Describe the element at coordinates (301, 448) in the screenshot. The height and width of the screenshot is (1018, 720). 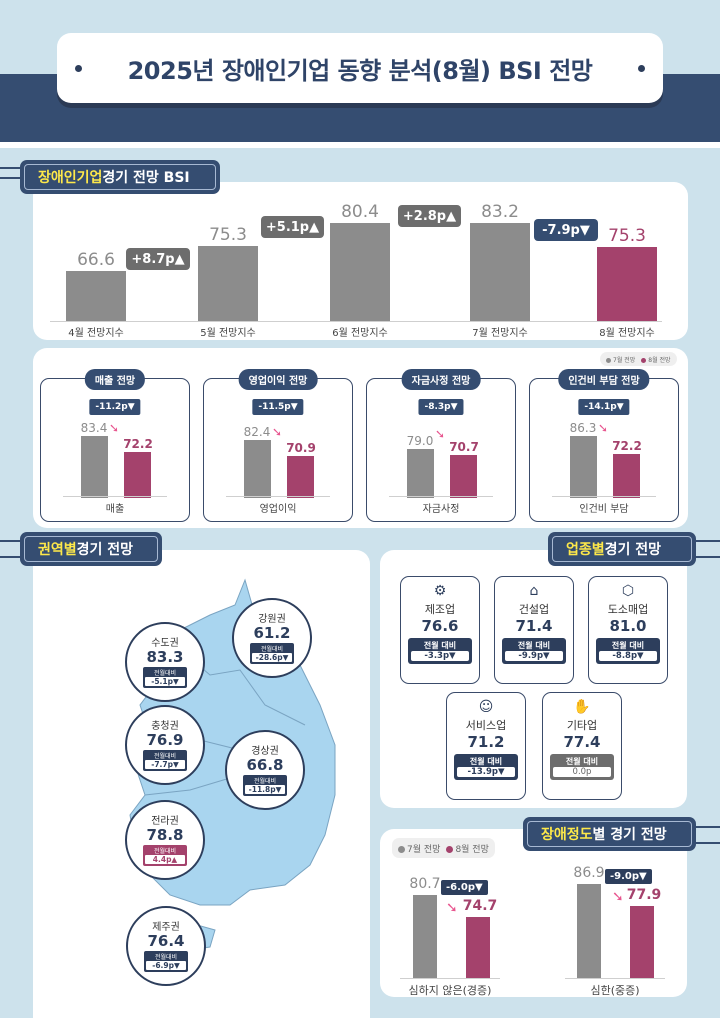
I see `value-aug: 70.9` at that location.